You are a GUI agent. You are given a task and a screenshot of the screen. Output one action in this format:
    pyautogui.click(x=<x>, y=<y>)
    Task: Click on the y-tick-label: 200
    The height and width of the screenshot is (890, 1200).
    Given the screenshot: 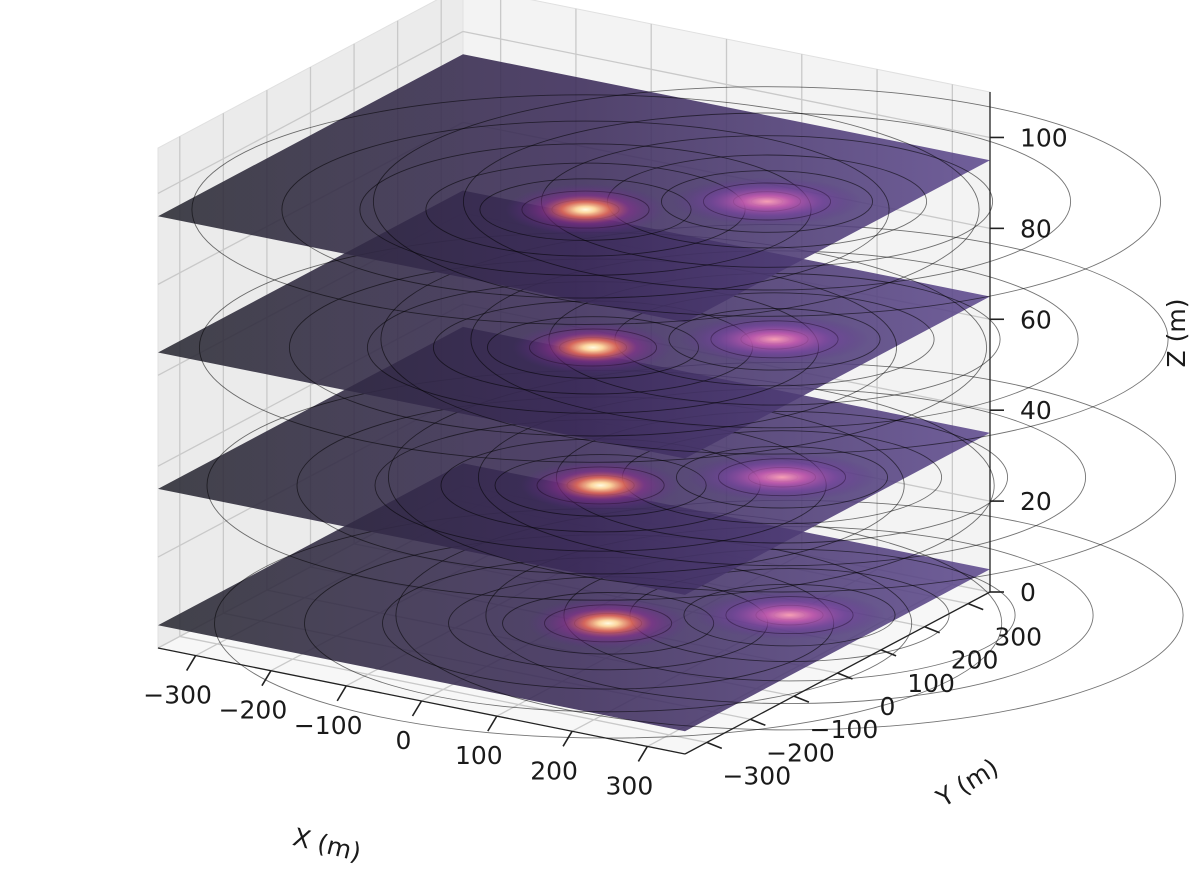 What is the action you would take?
    pyautogui.click(x=975, y=660)
    